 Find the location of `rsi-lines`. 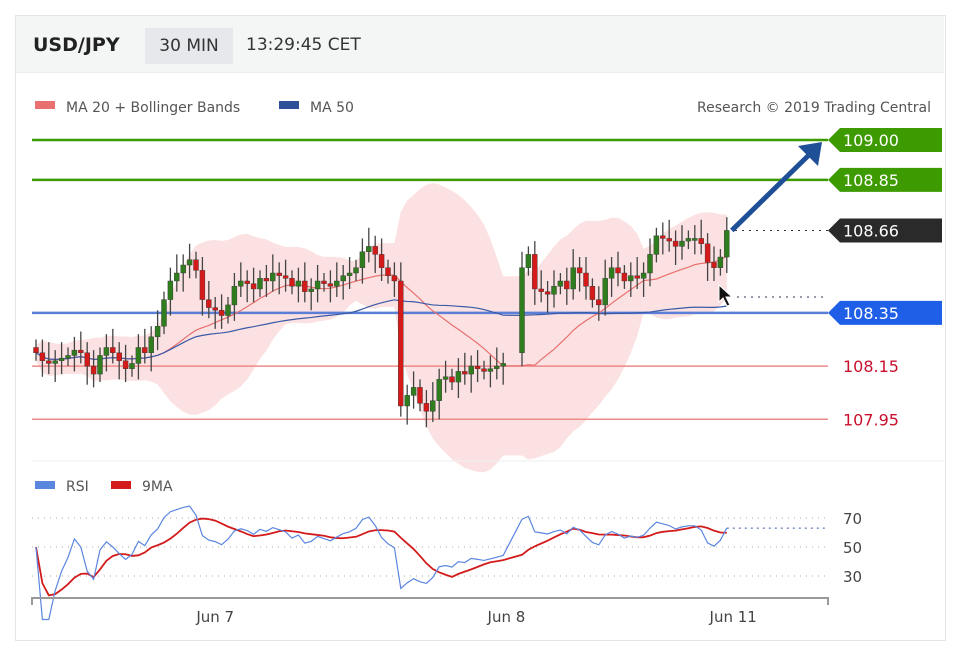

rsi-lines is located at coordinates (381, 563).